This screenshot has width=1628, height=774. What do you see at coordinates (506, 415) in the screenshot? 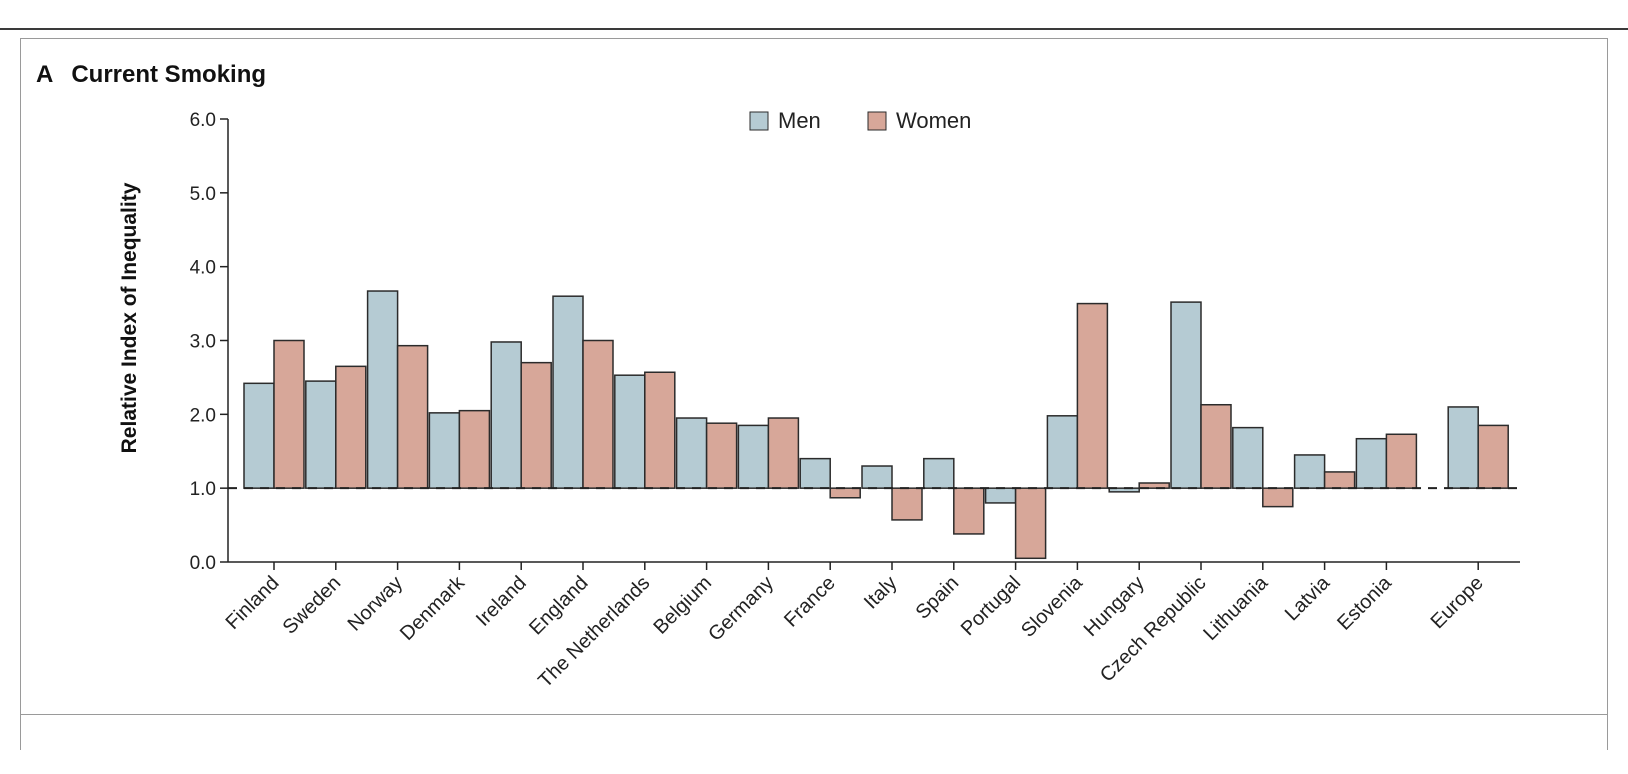
I see `bar-men-ireland` at bounding box center [506, 415].